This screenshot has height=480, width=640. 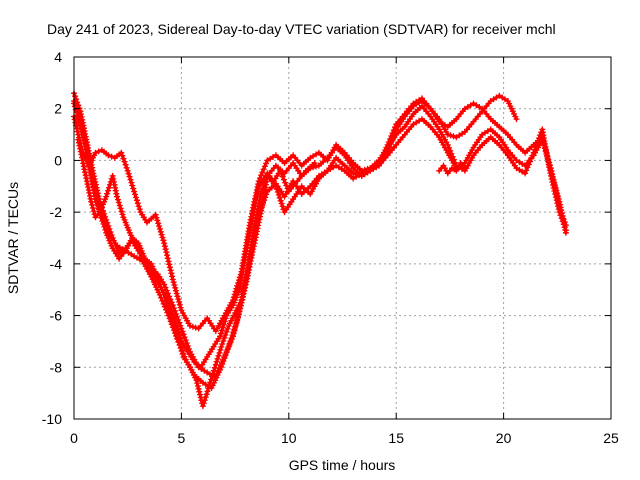 I want to click on y-tick-label: -8, so click(x=56, y=367).